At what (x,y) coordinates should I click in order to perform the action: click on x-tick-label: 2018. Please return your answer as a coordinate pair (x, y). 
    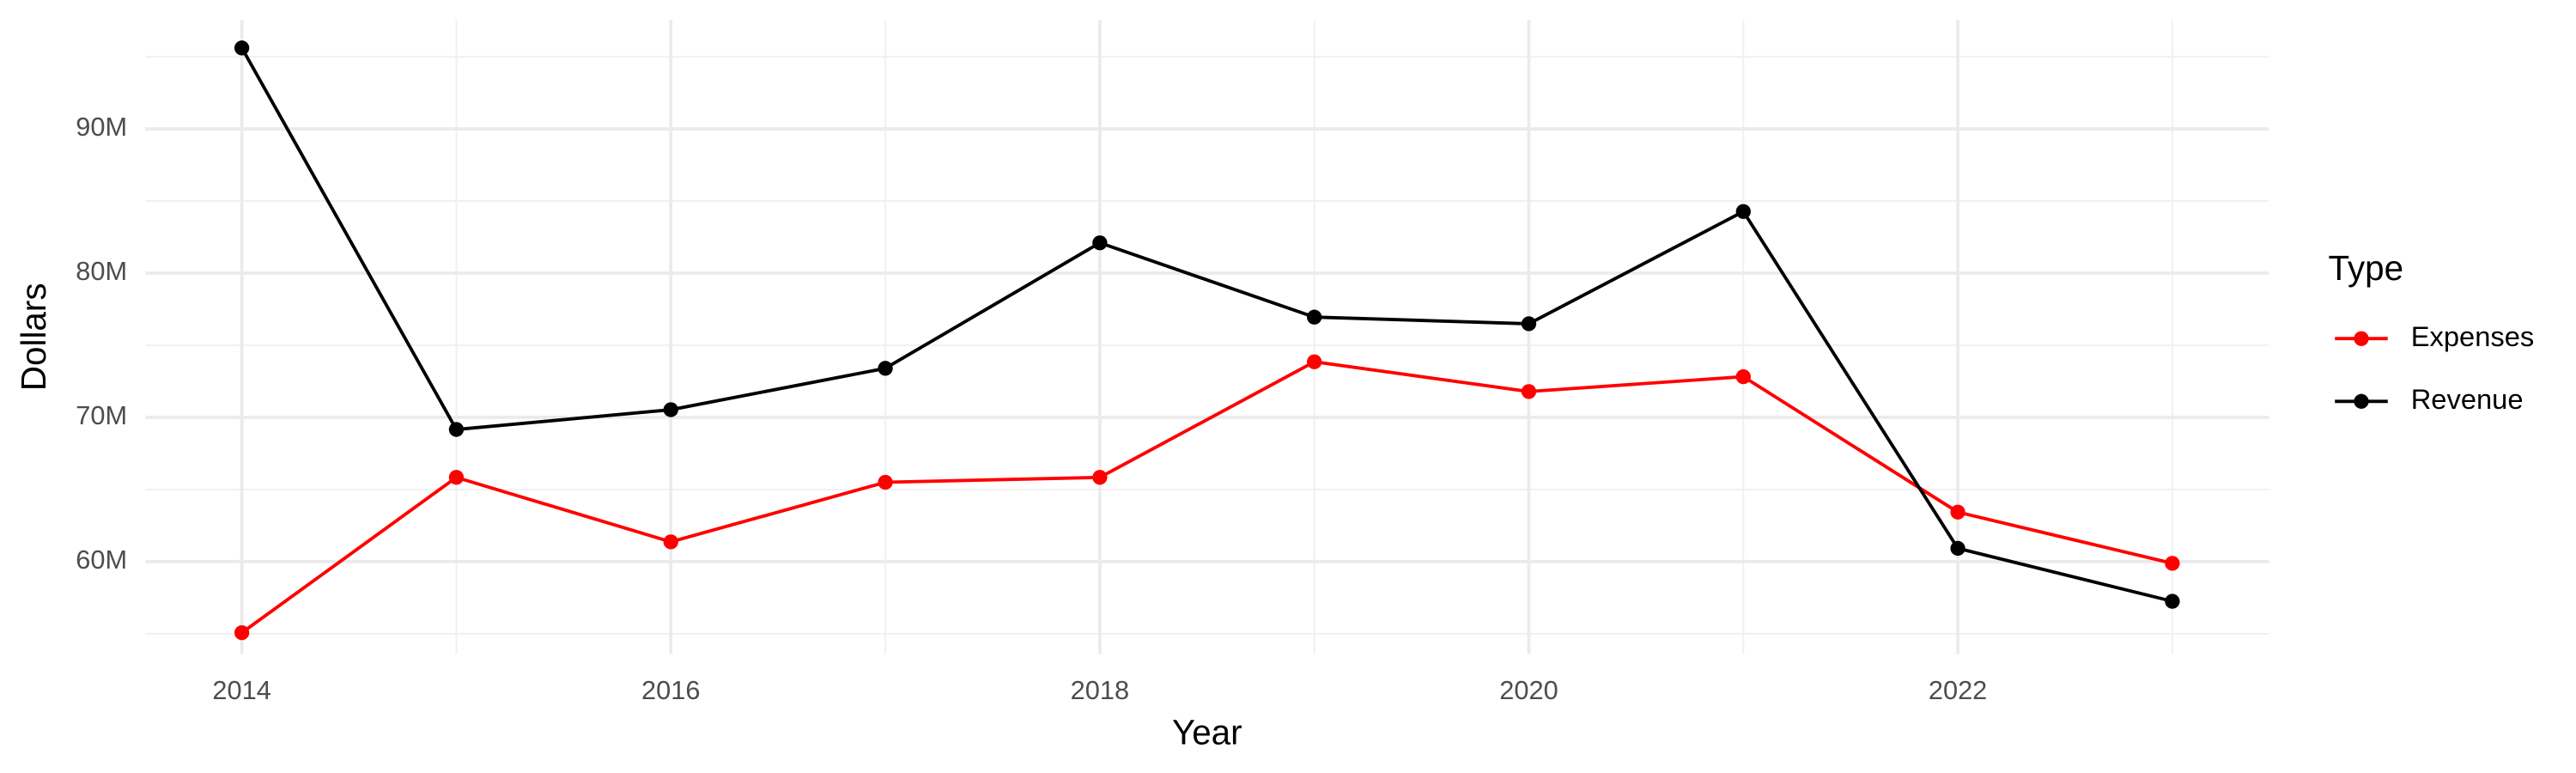
    Looking at the image, I should click on (1100, 690).